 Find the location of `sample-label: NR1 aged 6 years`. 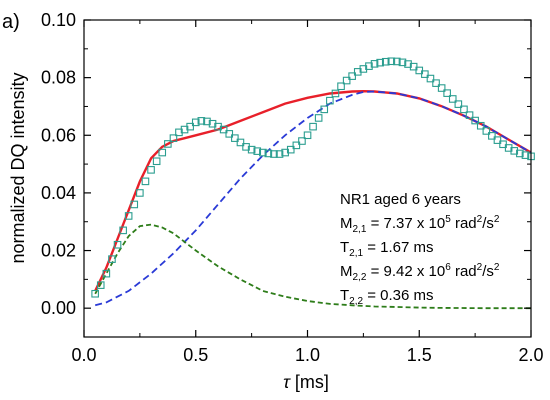

sample-label: NR1 aged 6 years is located at coordinates (400, 199).